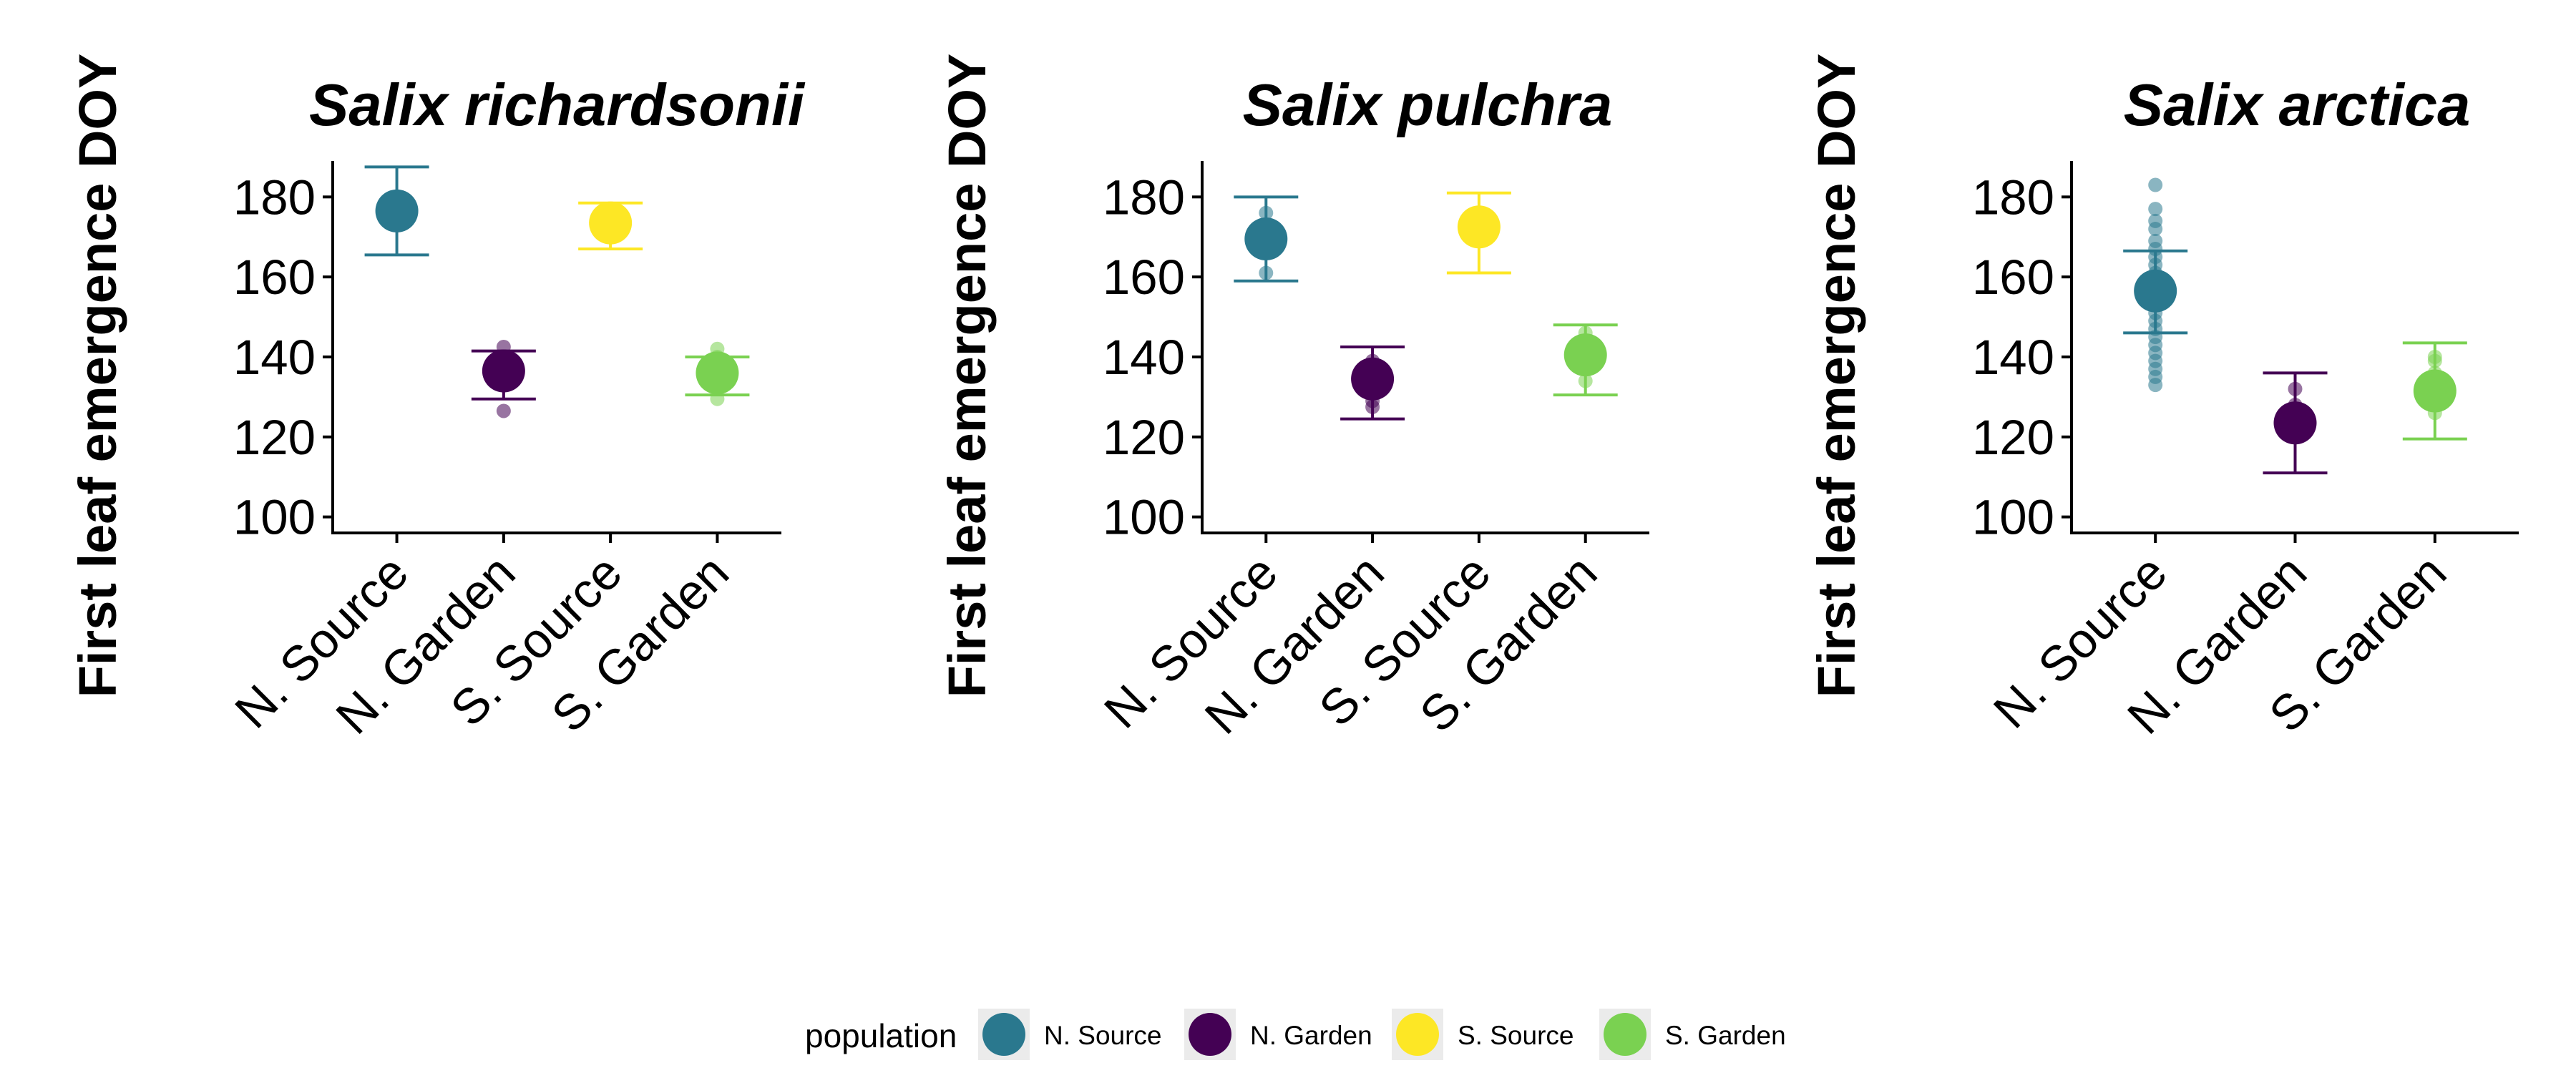 Image resolution: width=2576 pixels, height=1073 pixels. I want to click on legend-key-n-source, so click(1003, 1034).